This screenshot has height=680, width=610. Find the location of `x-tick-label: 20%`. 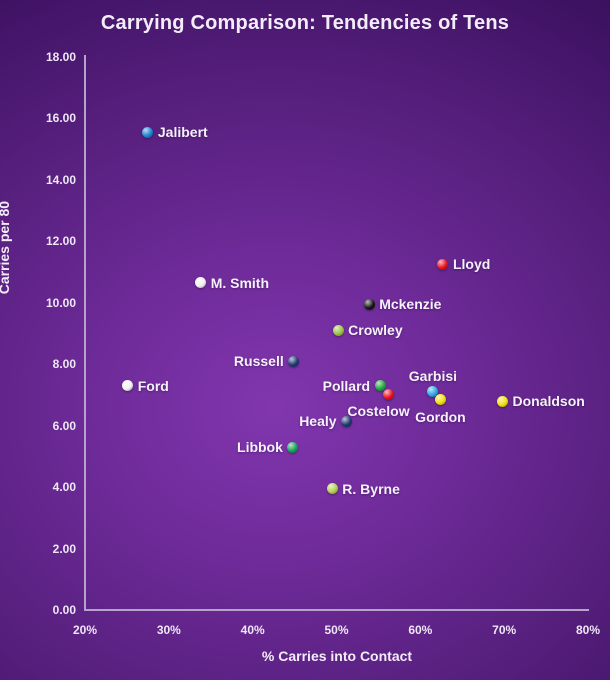

x-tick-label: 20% is located at coordinates (85, 630).